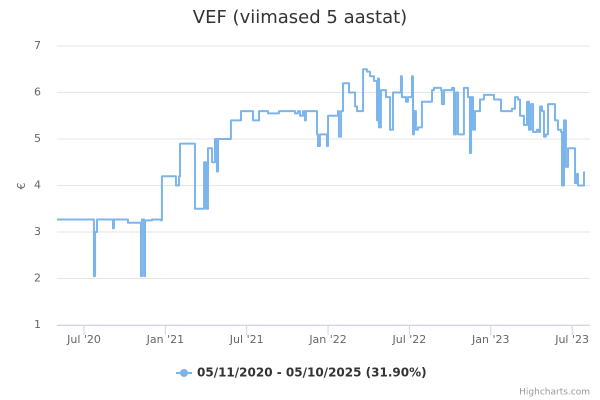  What do you see at coordinates (571, 339) in the screenshot?
I see `x-tick-label: Jul '23` at bounding box center [571, 339].